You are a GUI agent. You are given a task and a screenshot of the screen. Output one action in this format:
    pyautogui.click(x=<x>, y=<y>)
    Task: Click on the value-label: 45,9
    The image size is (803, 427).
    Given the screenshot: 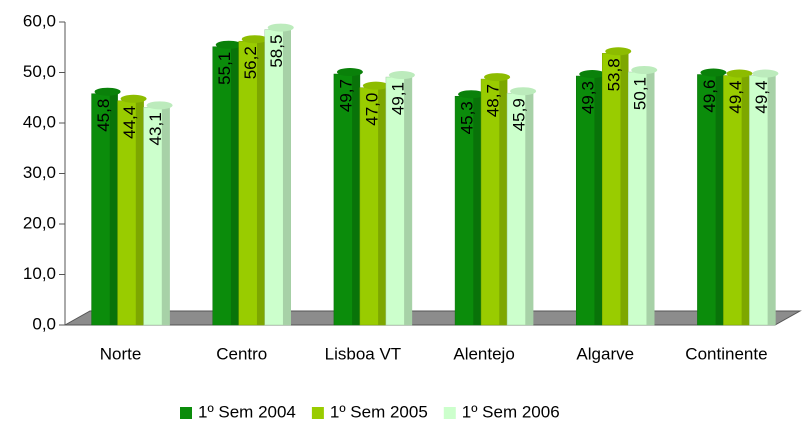 What is the action you would take?
    pyautogui.click(x=519, y=114)
    